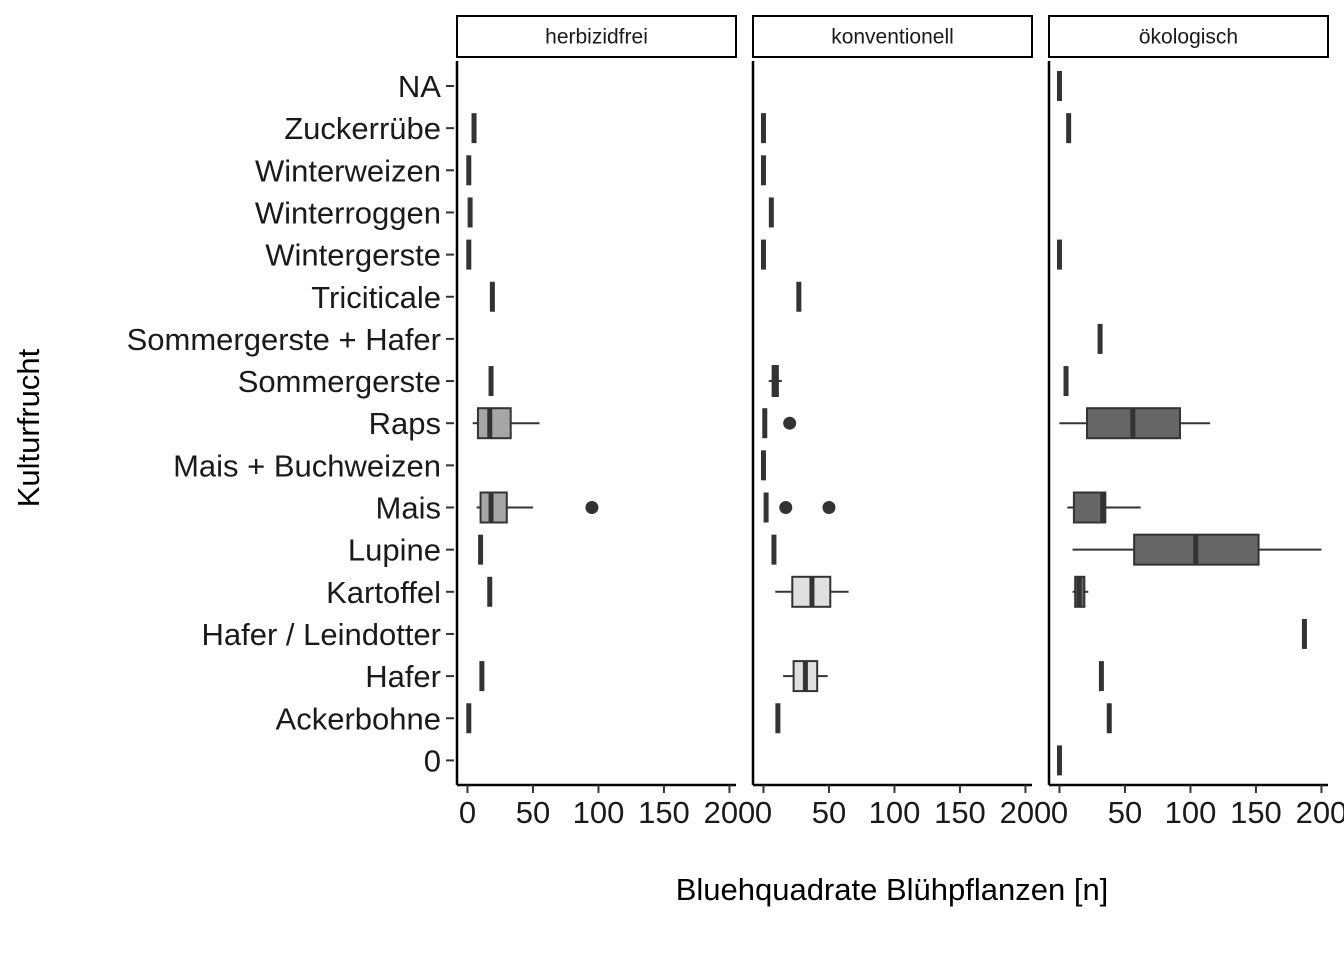  Describe the element at coordinates (405, 423) in the screenshot. I see `y-tick-label: Raps` at that location.